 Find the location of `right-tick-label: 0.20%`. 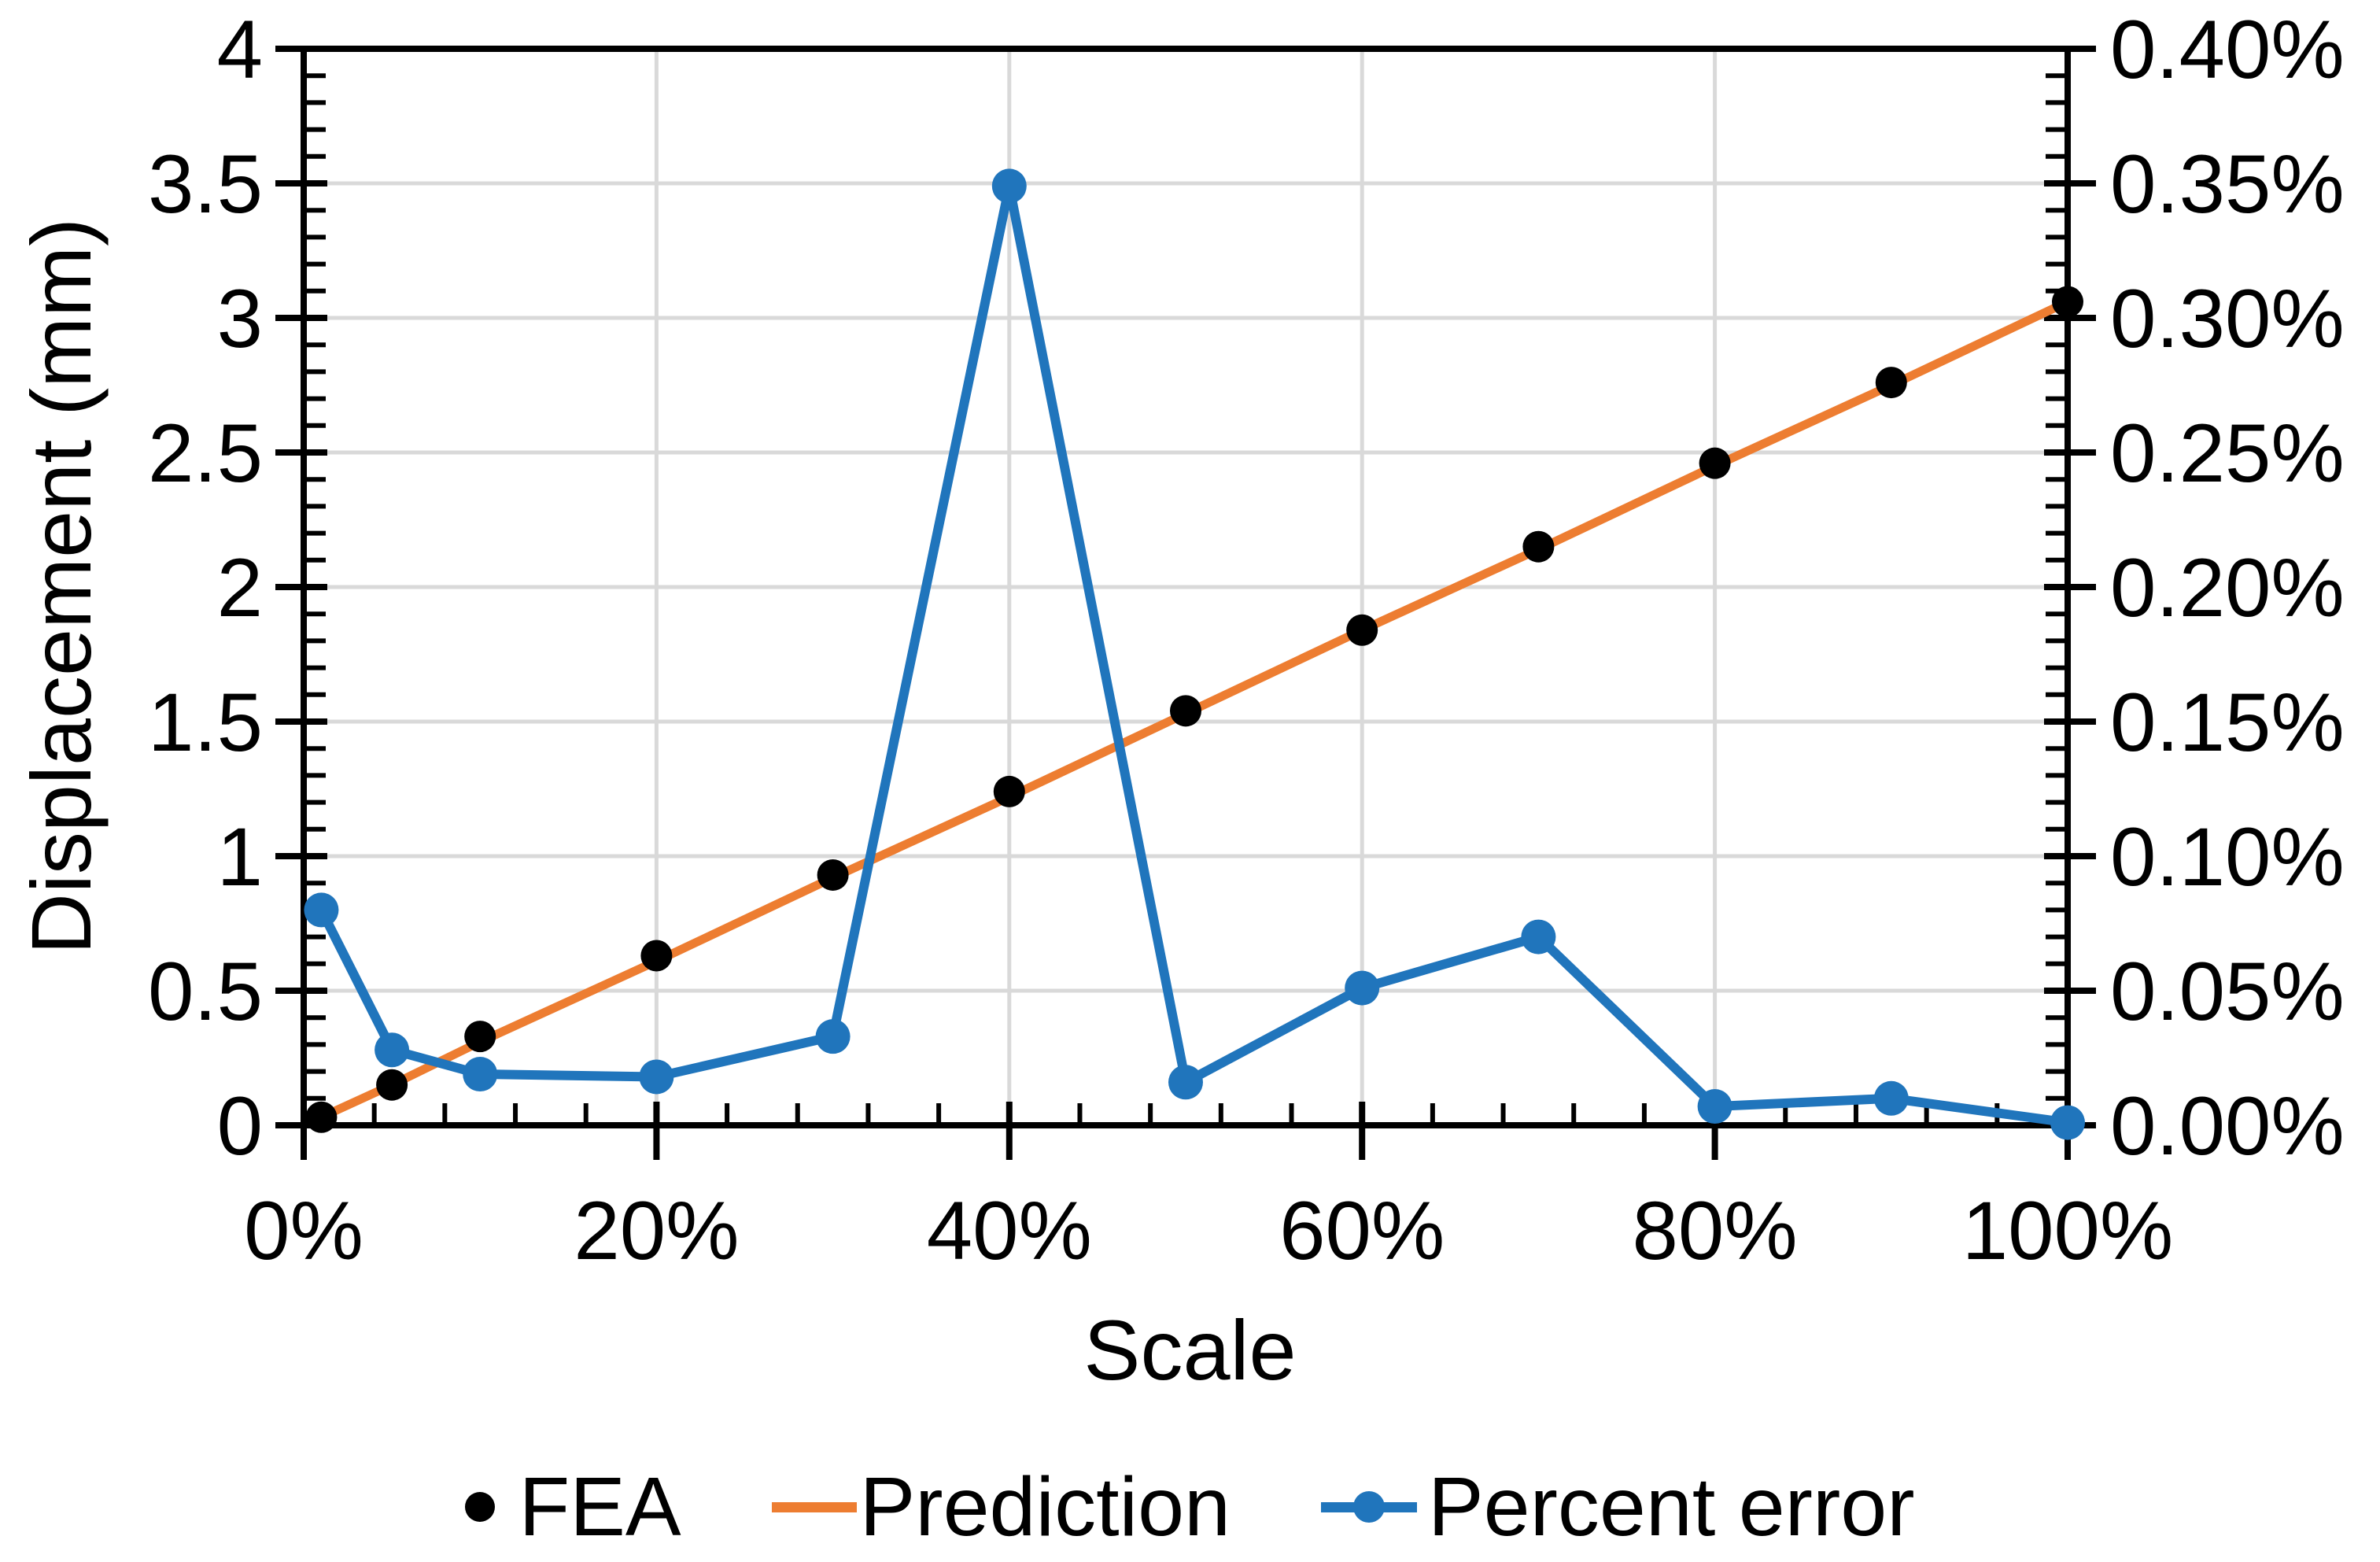

right-tick-label: 0.20% is located at coordinates (2227, 588).